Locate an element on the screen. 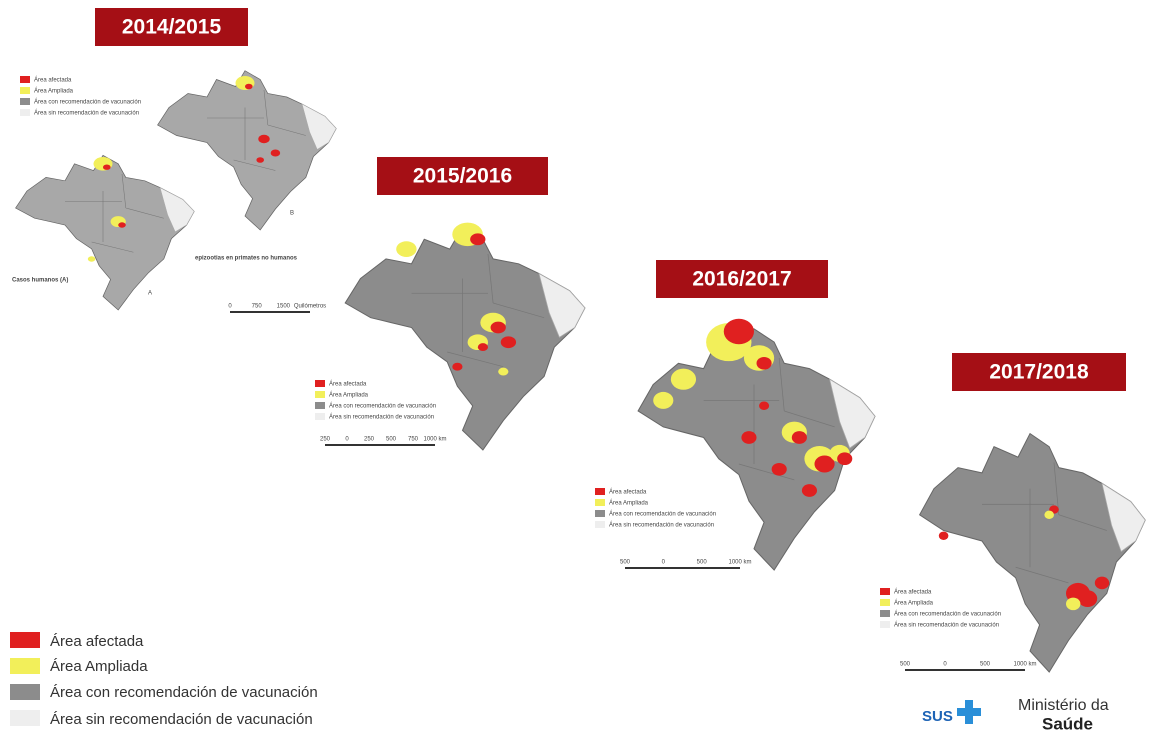 The height and width of the screenshot is (734, 1151). title: 2014/2015 is located at coordinates (172, 27).